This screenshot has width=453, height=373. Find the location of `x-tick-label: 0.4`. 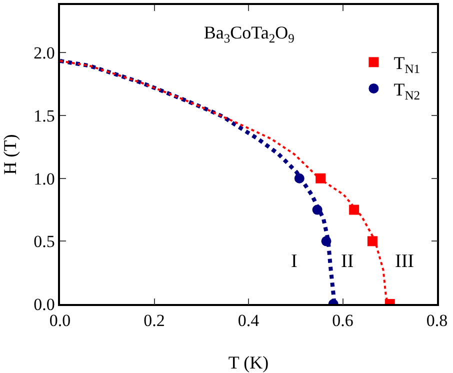

x-tick-label: 0.4 is located at coordinates (249, 320).